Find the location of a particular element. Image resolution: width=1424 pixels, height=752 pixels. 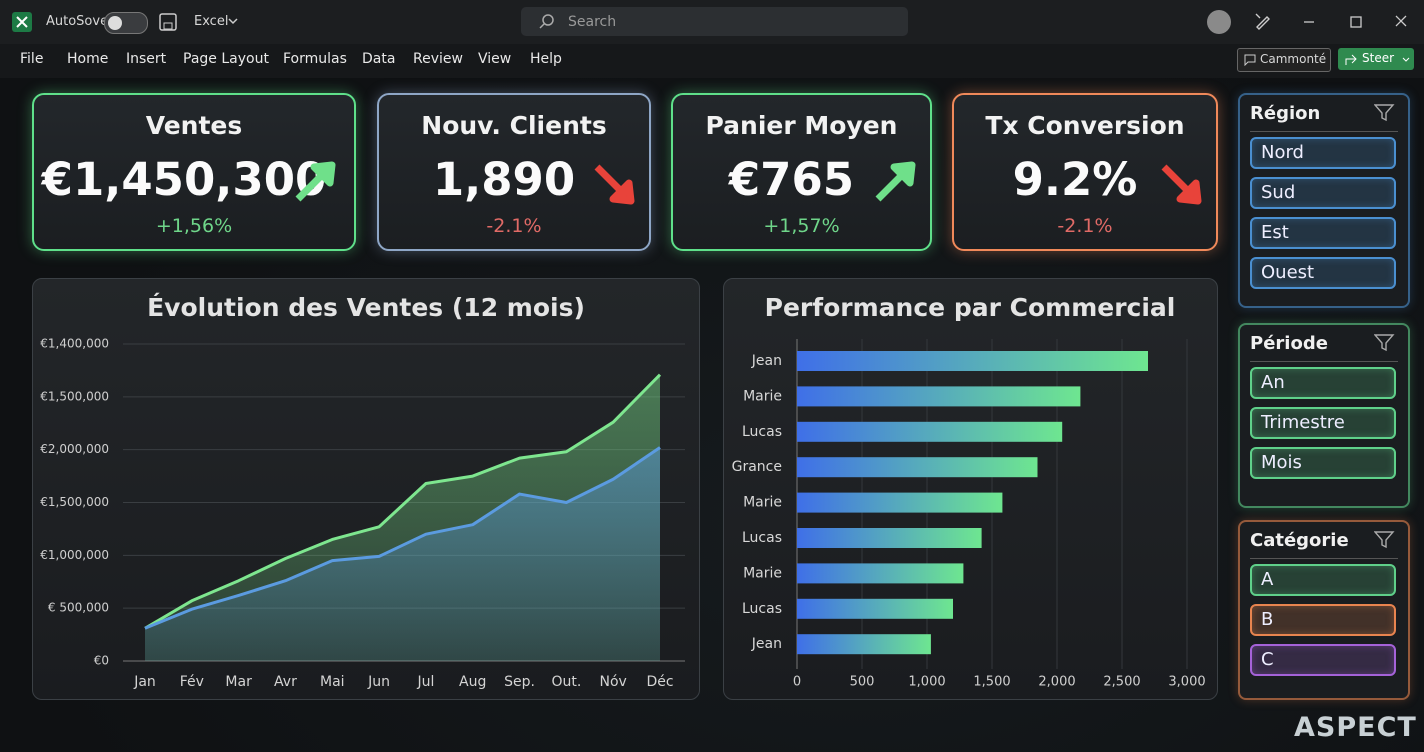

avatar is located at coordinates (1219, 22).